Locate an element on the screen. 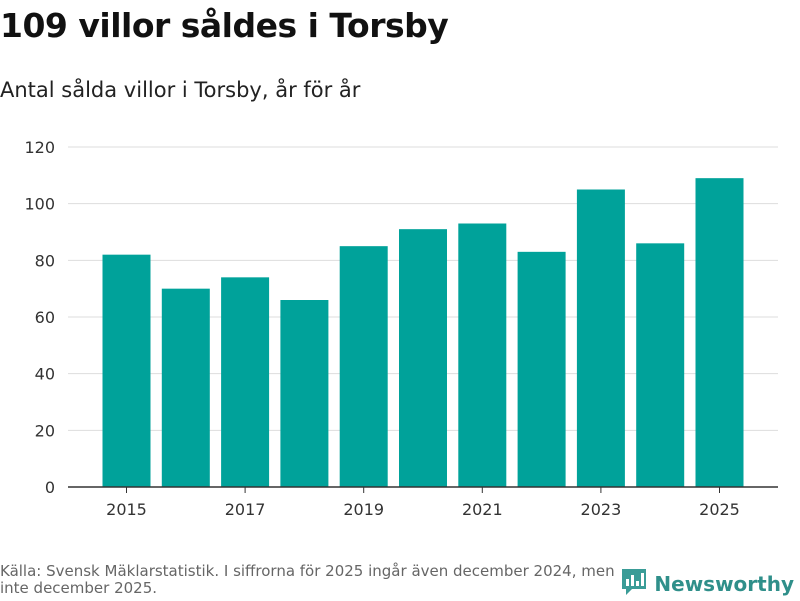 Image resolution: width=800 pixels, height=601 pixels. bar-2020 is located at coordinates (423, 358).